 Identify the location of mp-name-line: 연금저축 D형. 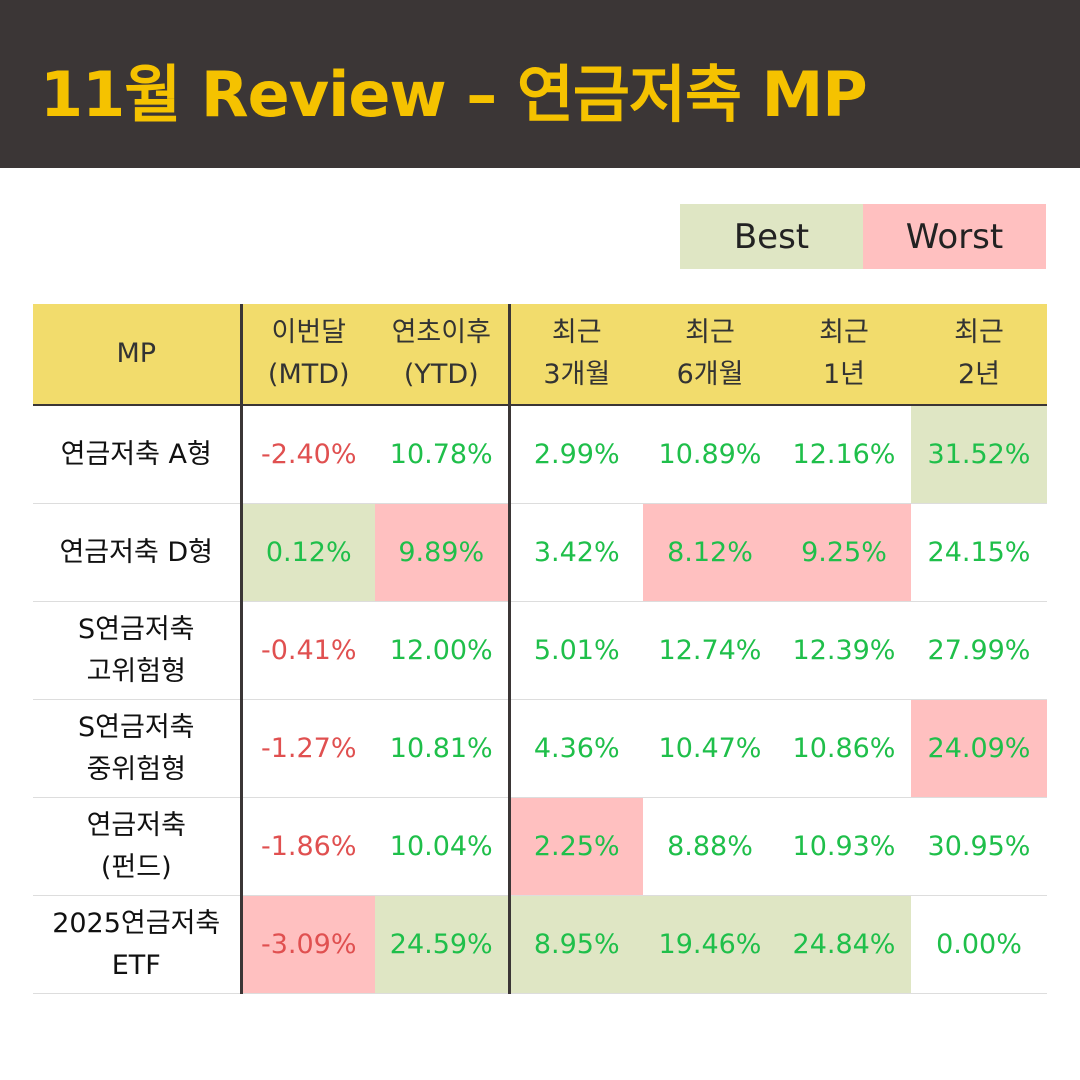
(136, 552).